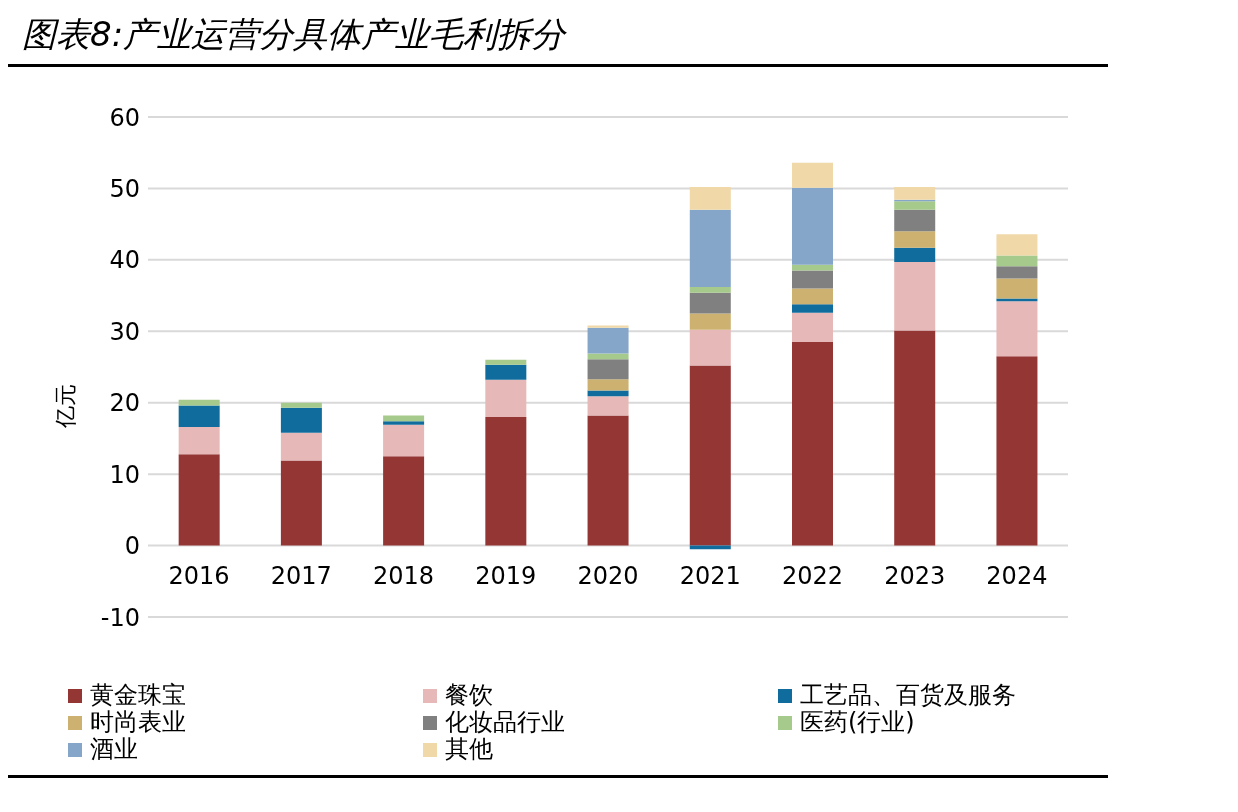 The width and height of the screenshot is (1238, 812). What do you see at coordinates (124, 188) in the screenshot?
I see `y-tick-label: 50` at bounding box center [124, 188].